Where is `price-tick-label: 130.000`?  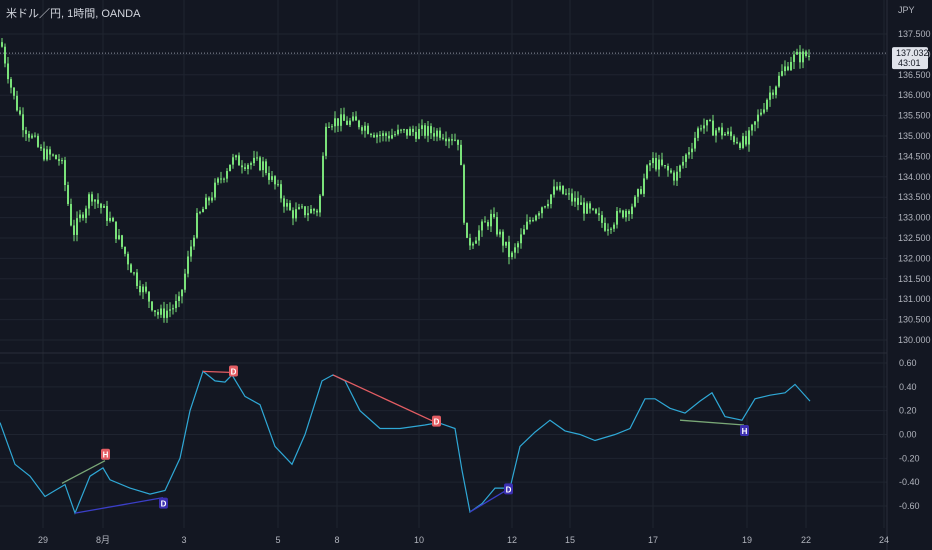 price-tick-label: 130.000 is located at coordinates (914, 340).